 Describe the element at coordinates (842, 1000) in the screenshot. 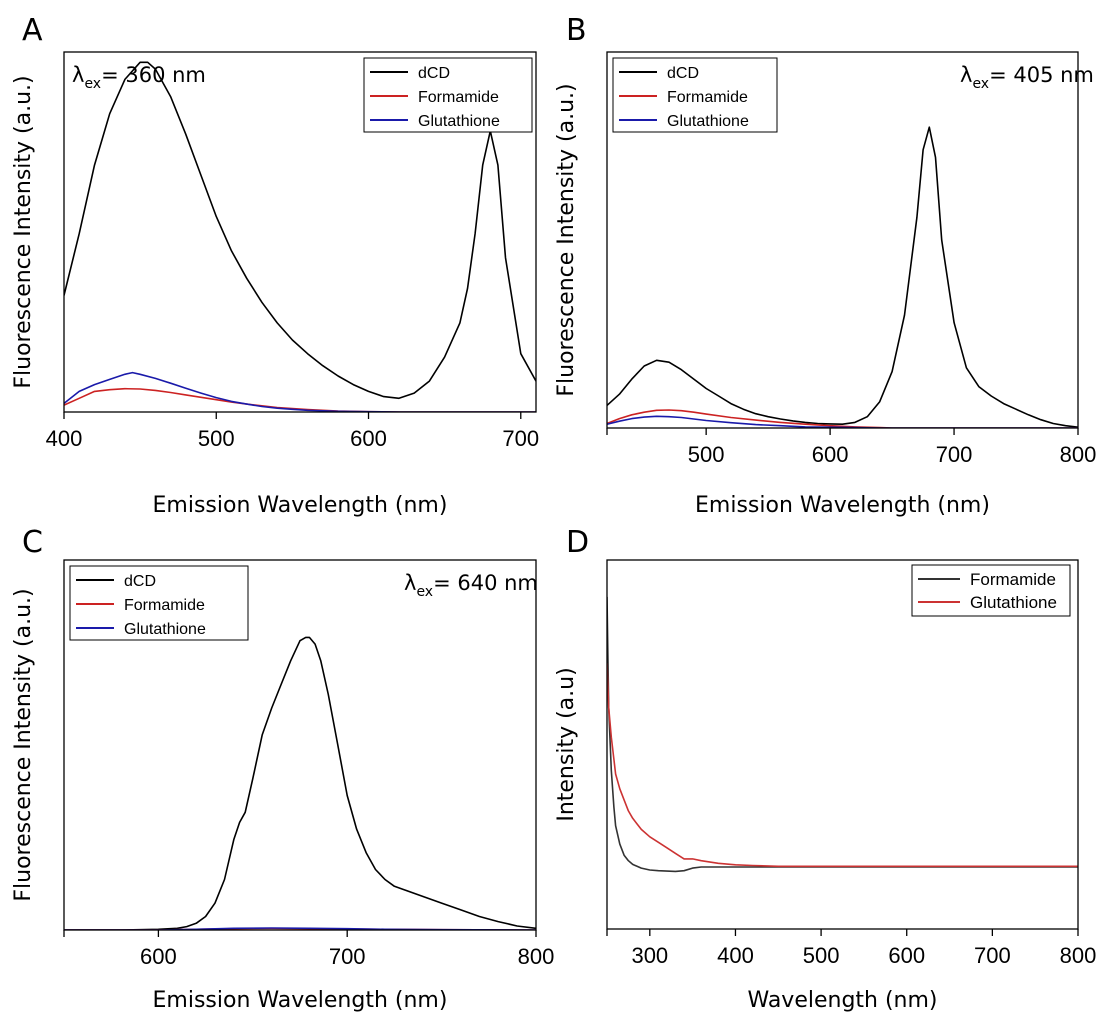

I see `x-axis-title: Wavelength (nm)` at that location.